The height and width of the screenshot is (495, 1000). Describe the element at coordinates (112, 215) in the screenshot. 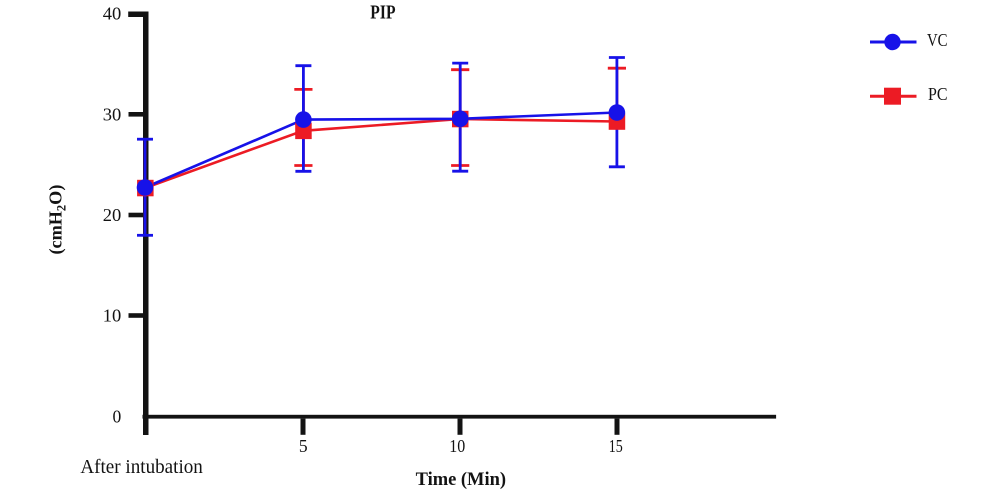

I see `svg-text: 20` at that location.